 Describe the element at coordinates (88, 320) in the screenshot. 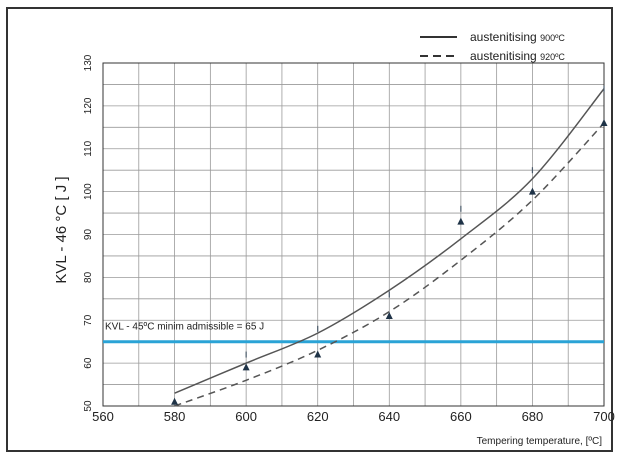

I see `y-tick-label-2: 70` at that location.